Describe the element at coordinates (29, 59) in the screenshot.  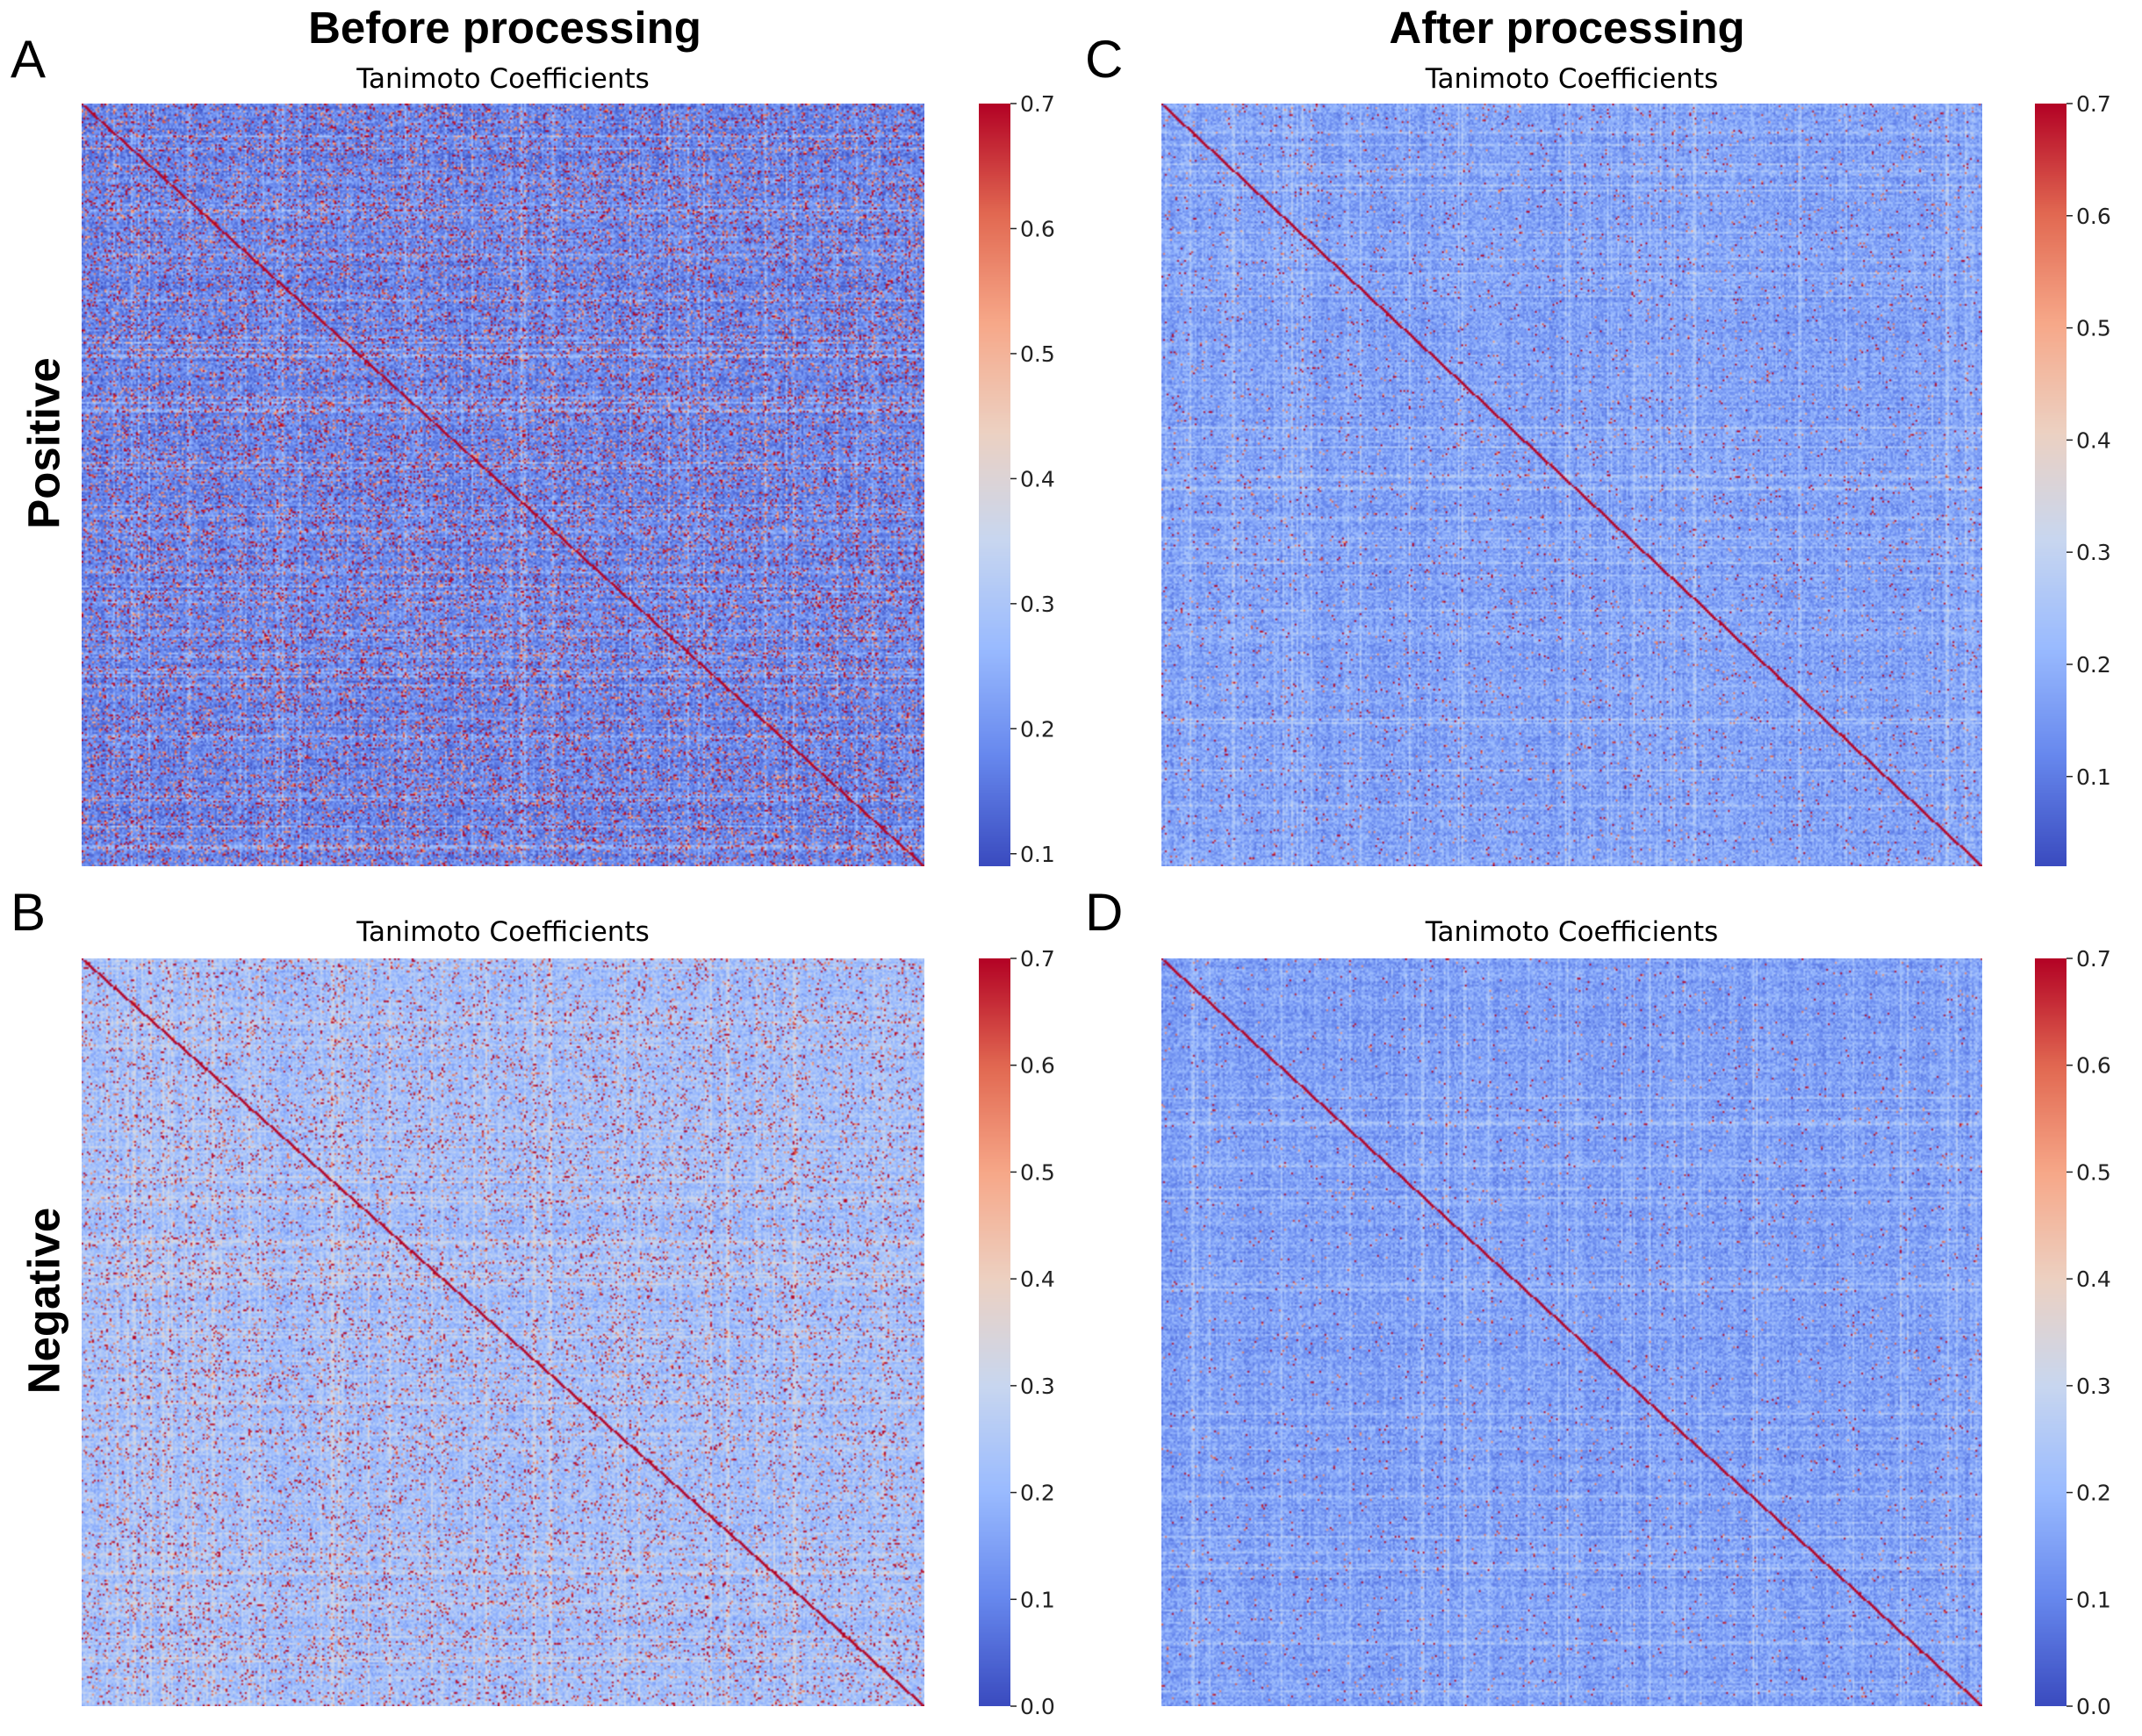
I see `panel-letter: A` at that location.